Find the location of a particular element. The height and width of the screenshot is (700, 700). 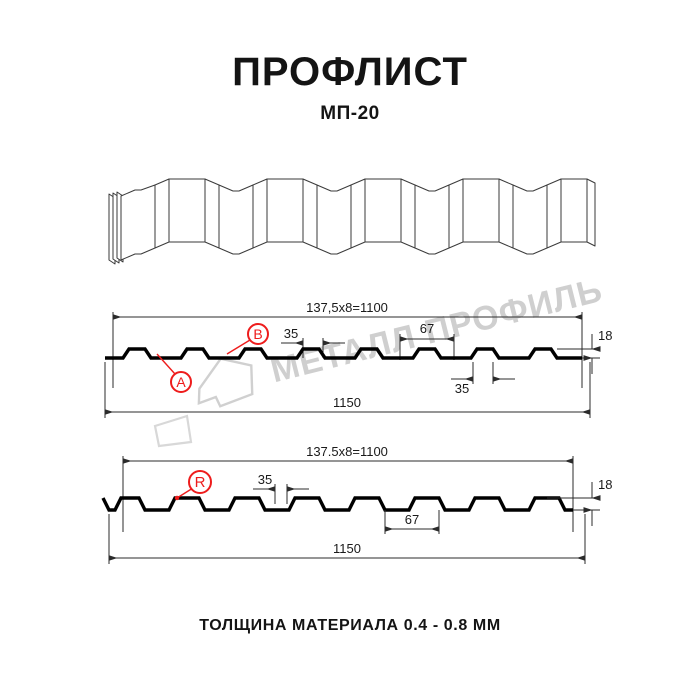

dimension-overall-bottom: 1150 is located at coordinates (347, 402).